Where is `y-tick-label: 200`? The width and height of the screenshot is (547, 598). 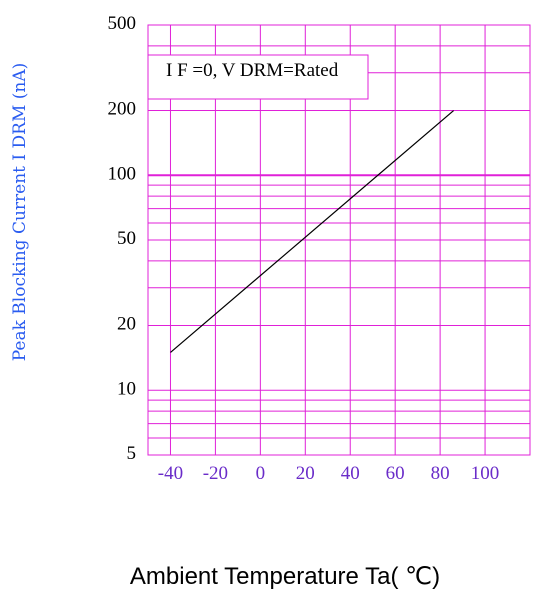 y-tick-label: 200 is located at coordinates (122, 109).